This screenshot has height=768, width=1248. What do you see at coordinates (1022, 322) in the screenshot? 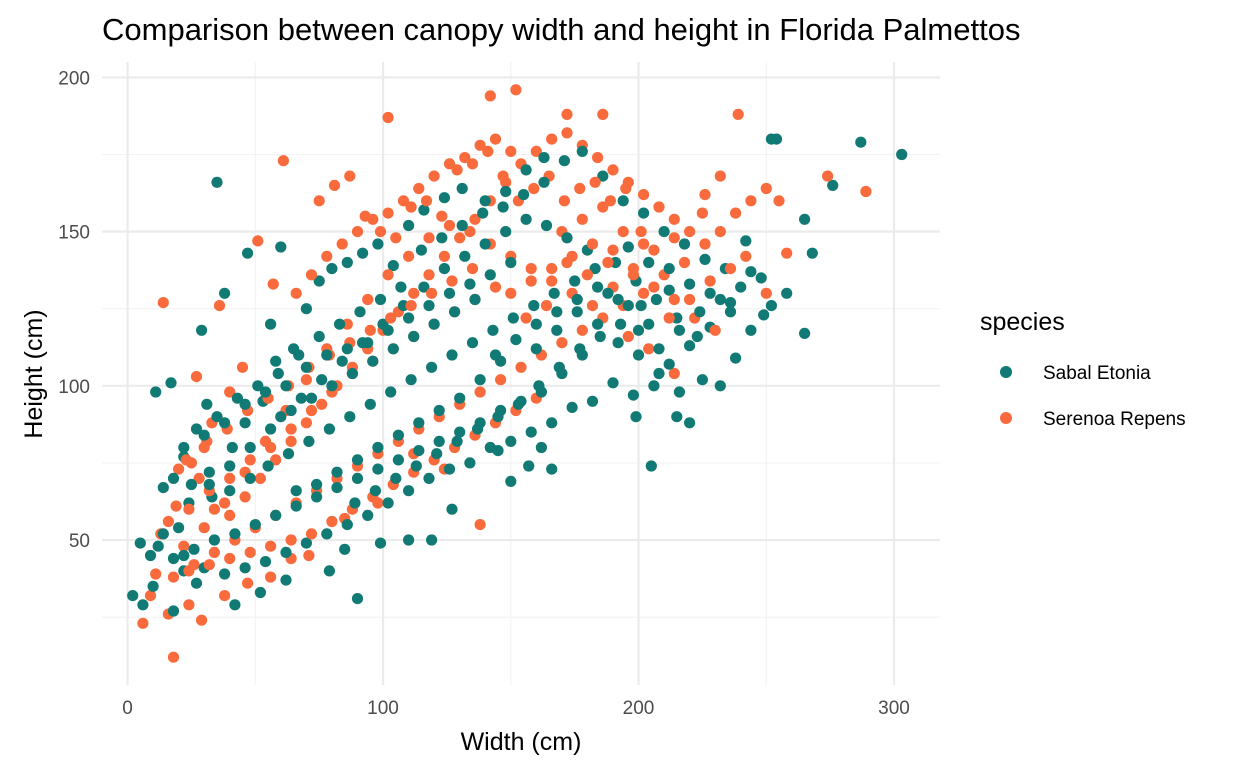
I see `legend-title: species` at bounding box center [1022, 322].